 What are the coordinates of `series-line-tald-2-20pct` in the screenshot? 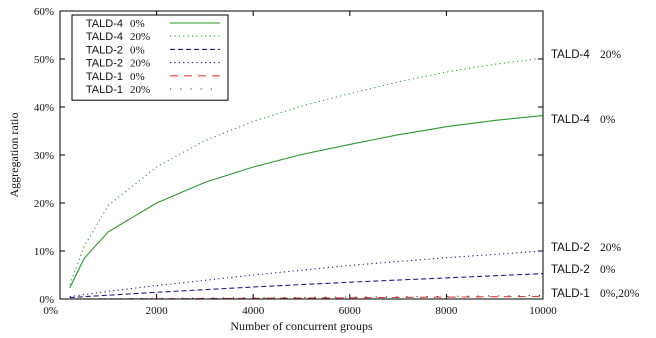 It's located at (306, 274).